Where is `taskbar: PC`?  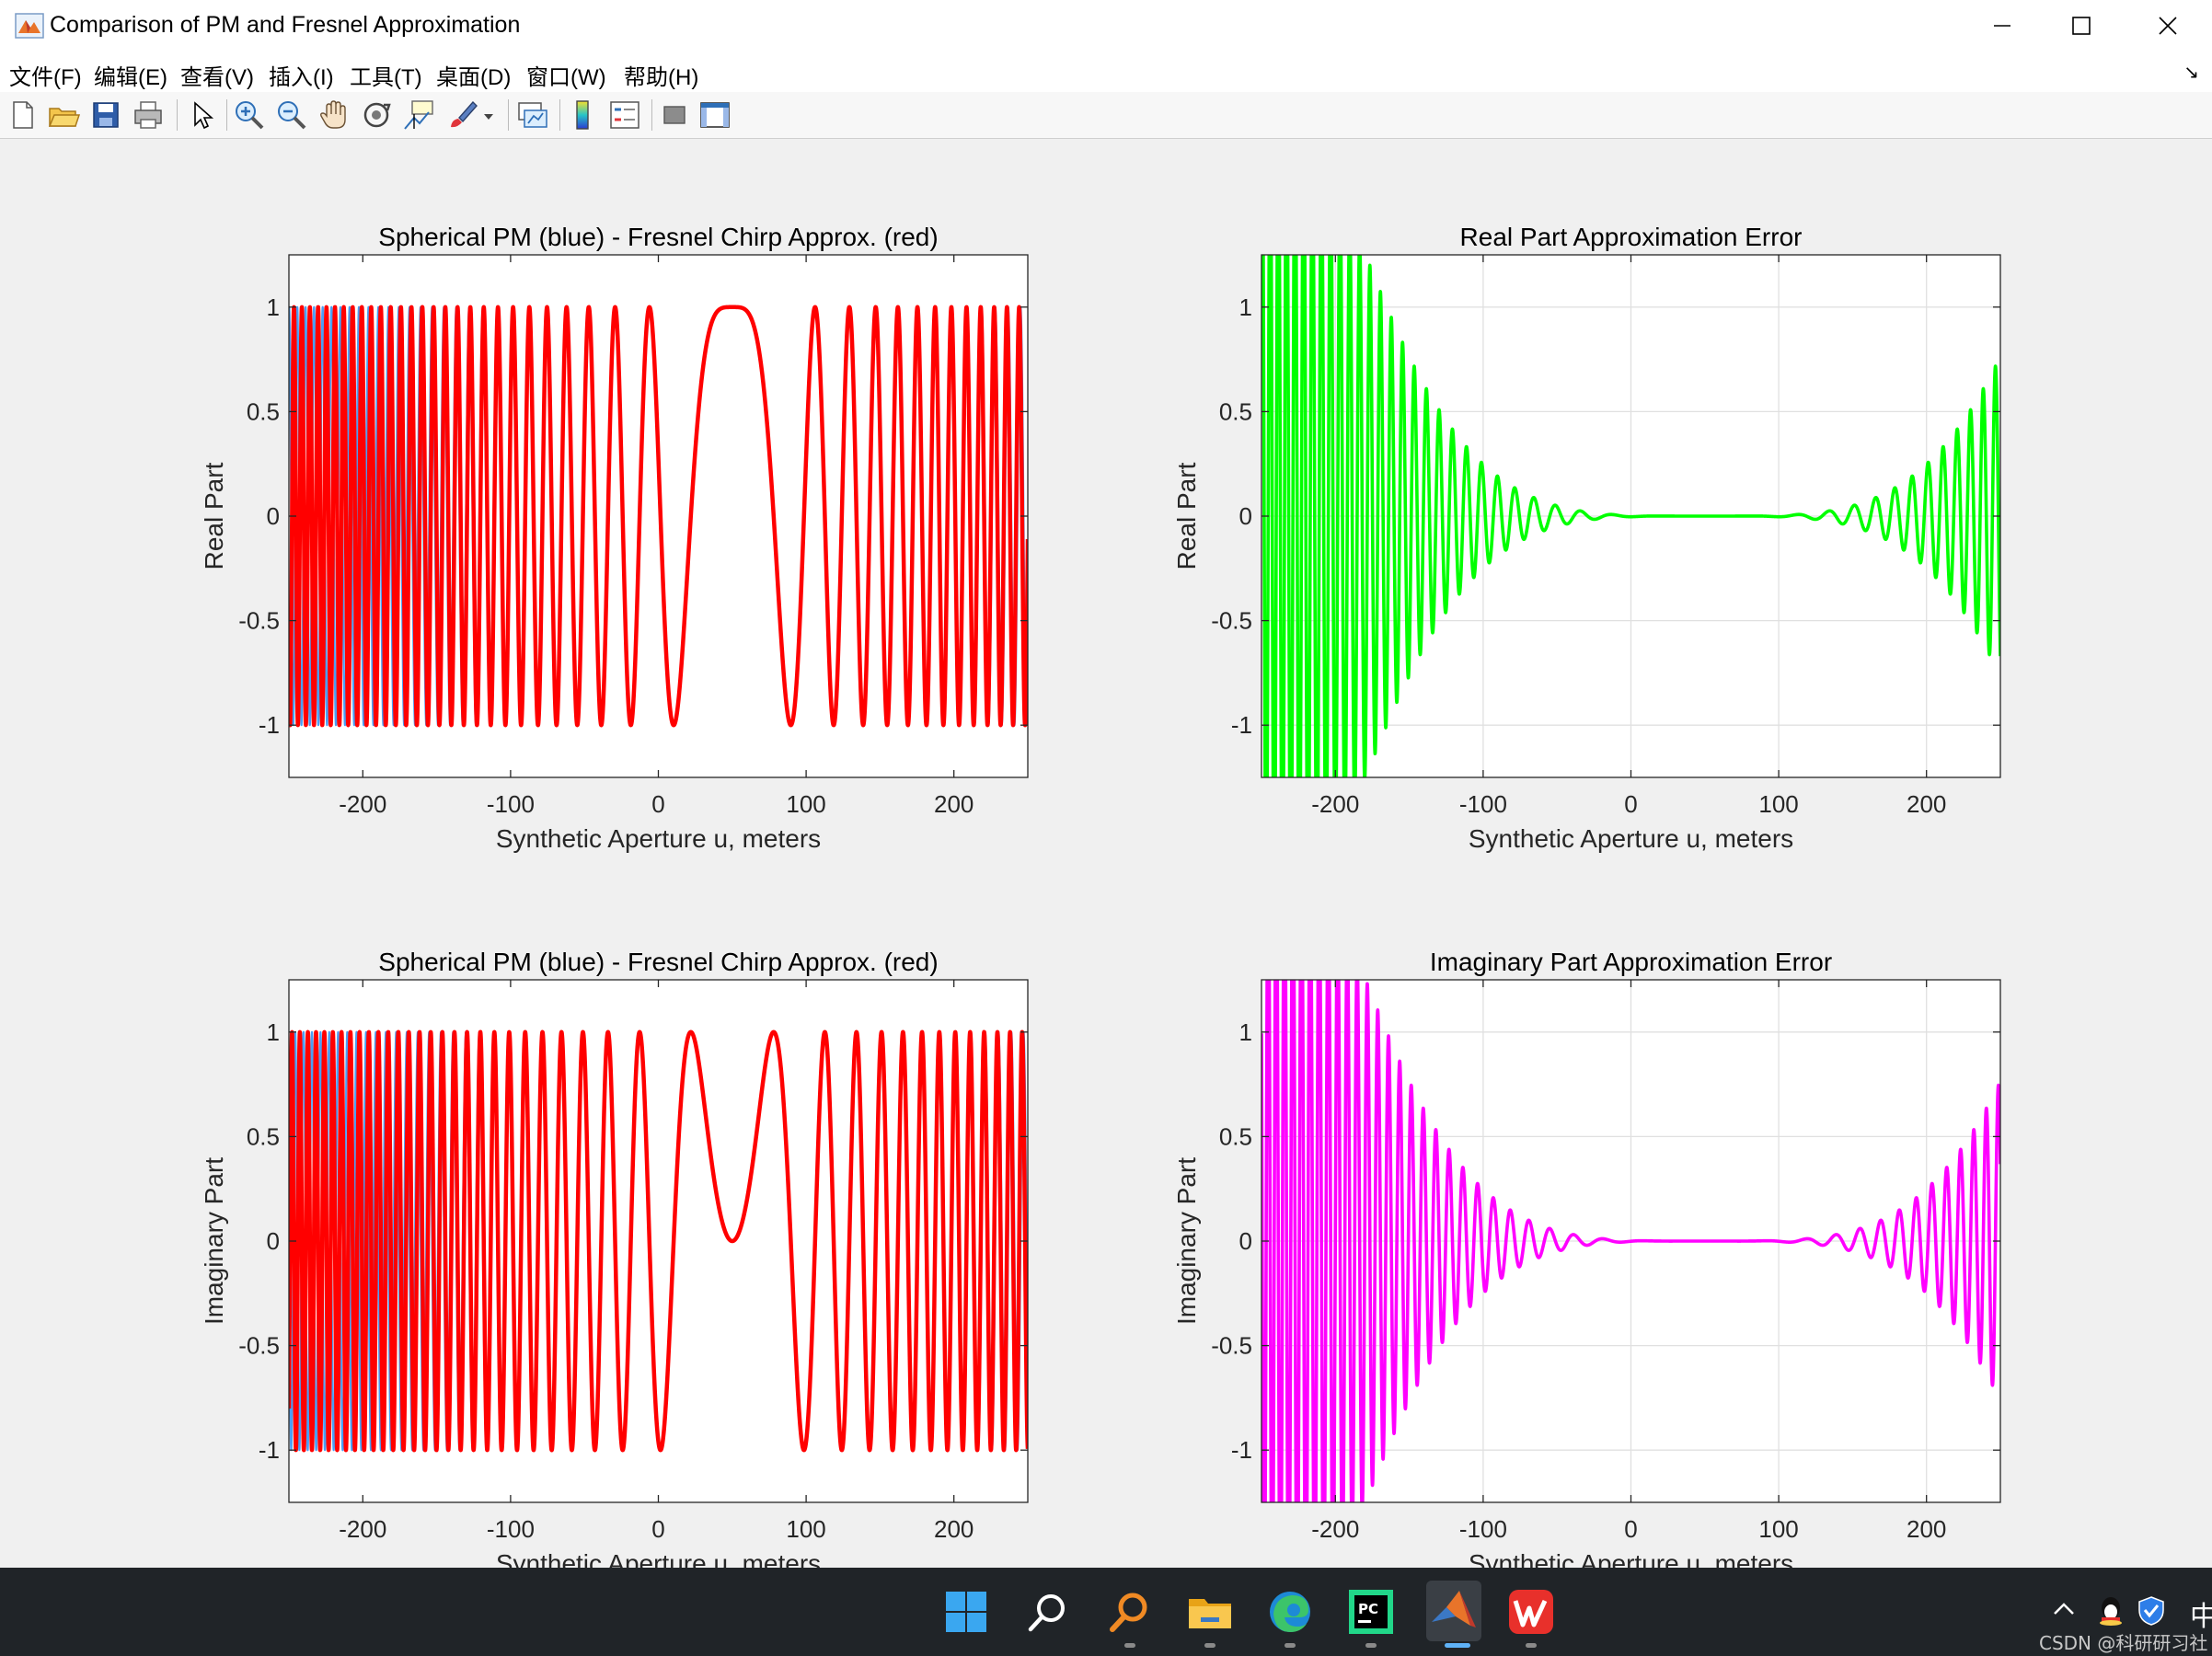 taskbar: PC is located at coordinates (1106, 1612).